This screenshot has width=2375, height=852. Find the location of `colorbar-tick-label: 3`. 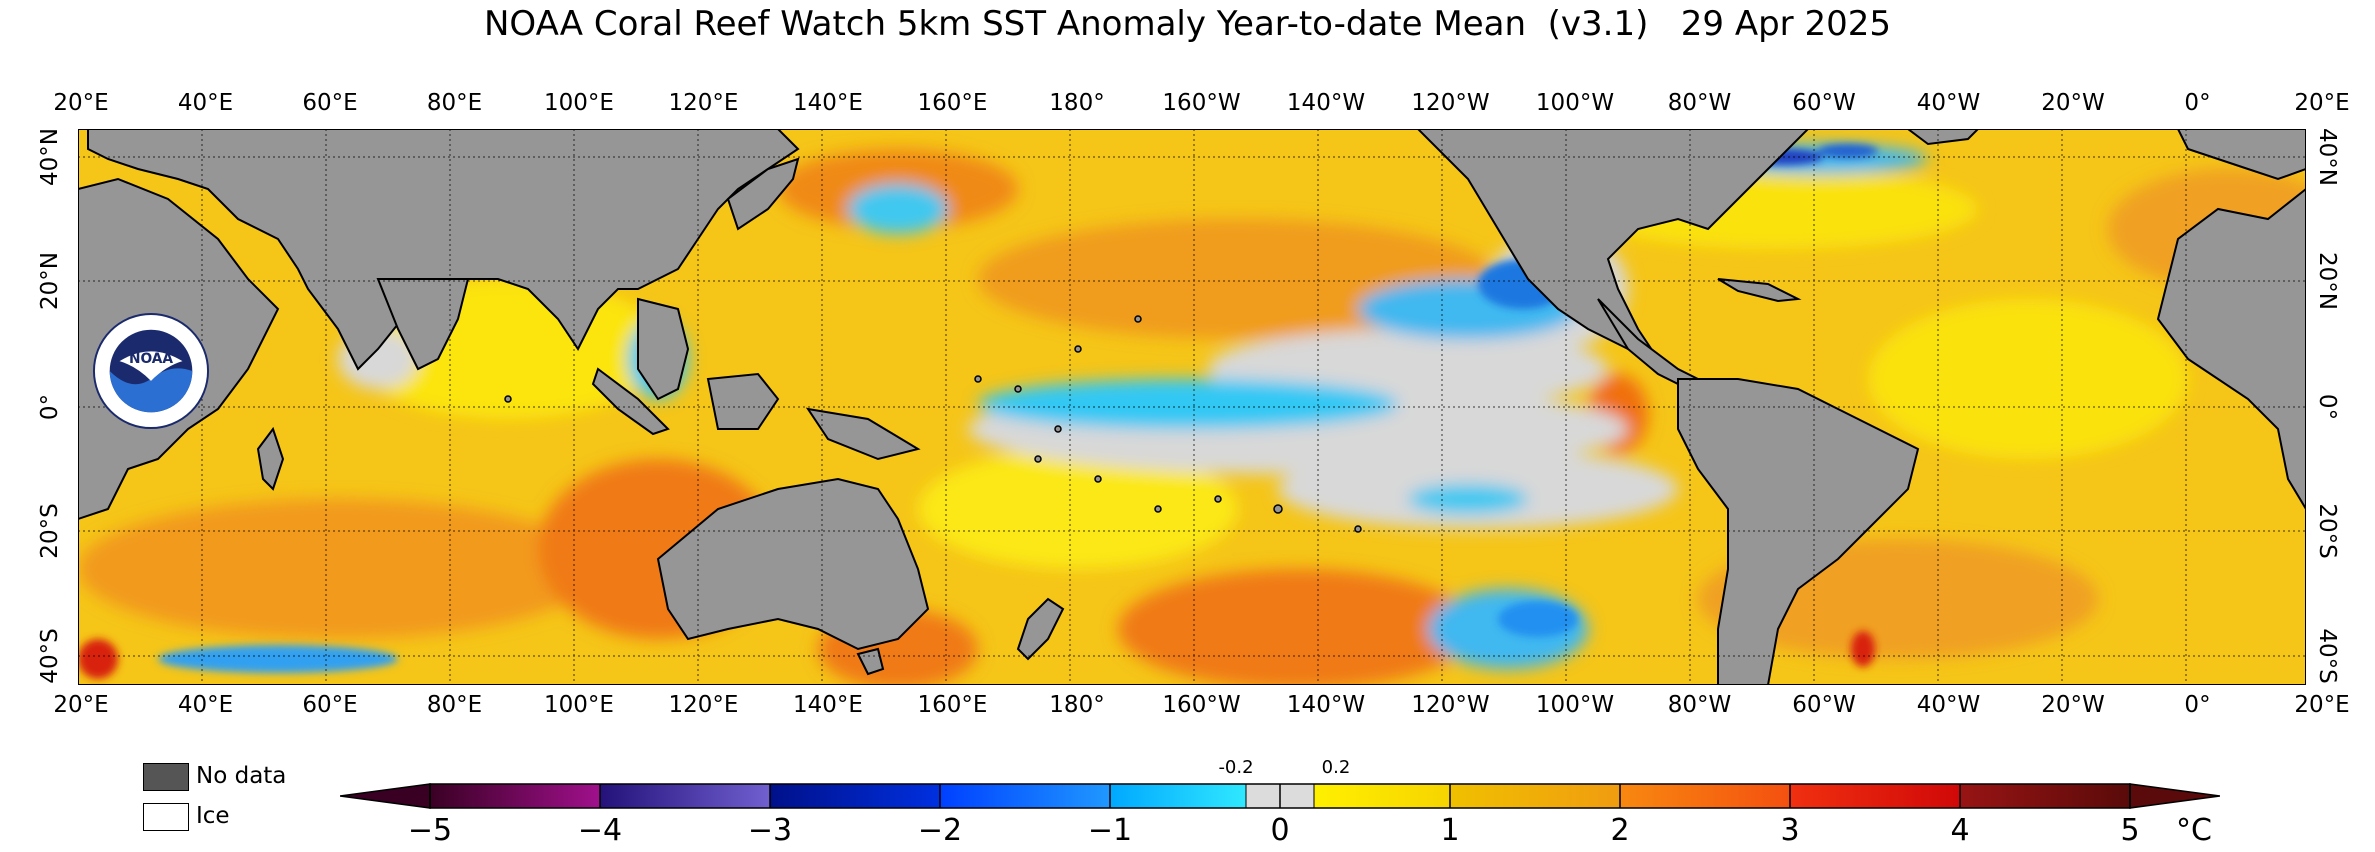

colorbar-tick-label: 3 is located at coordinates (1790, 830).